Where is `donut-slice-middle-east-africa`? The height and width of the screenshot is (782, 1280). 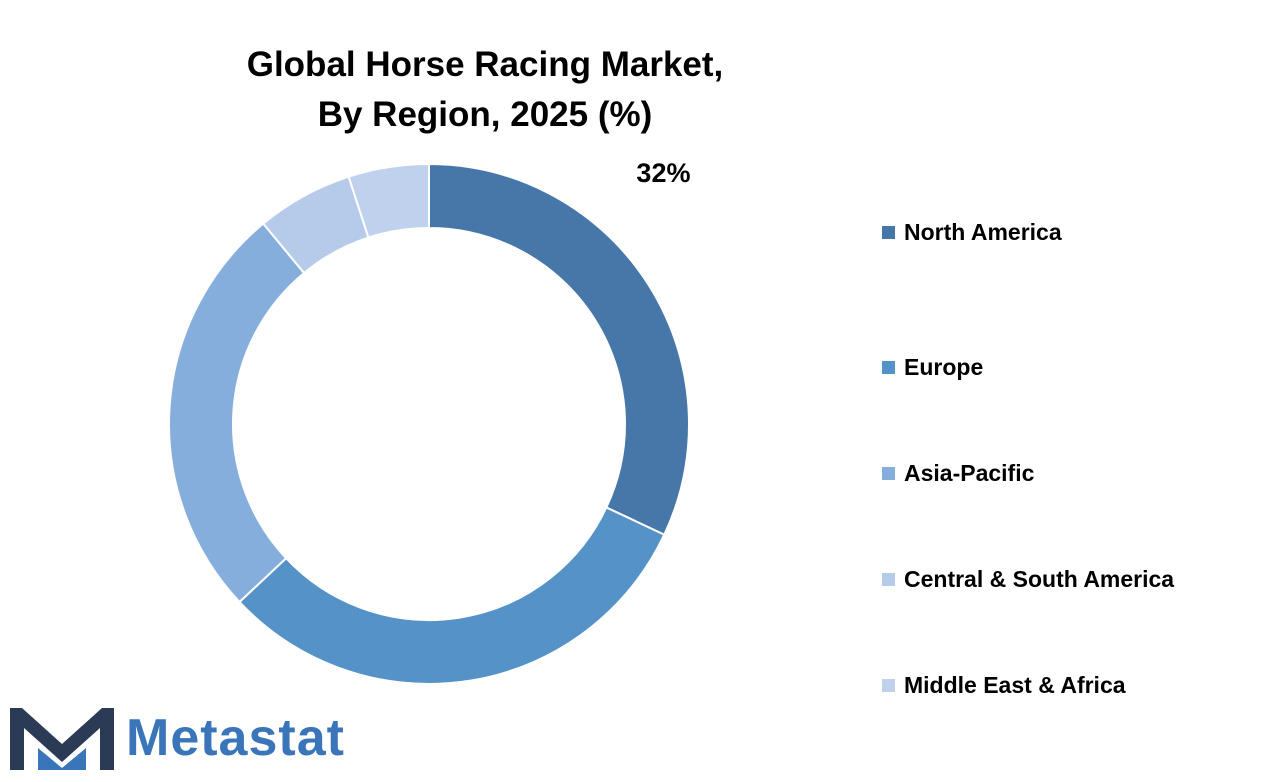 donut-slice-middle-east-africa is located at coordinates (388, 200).